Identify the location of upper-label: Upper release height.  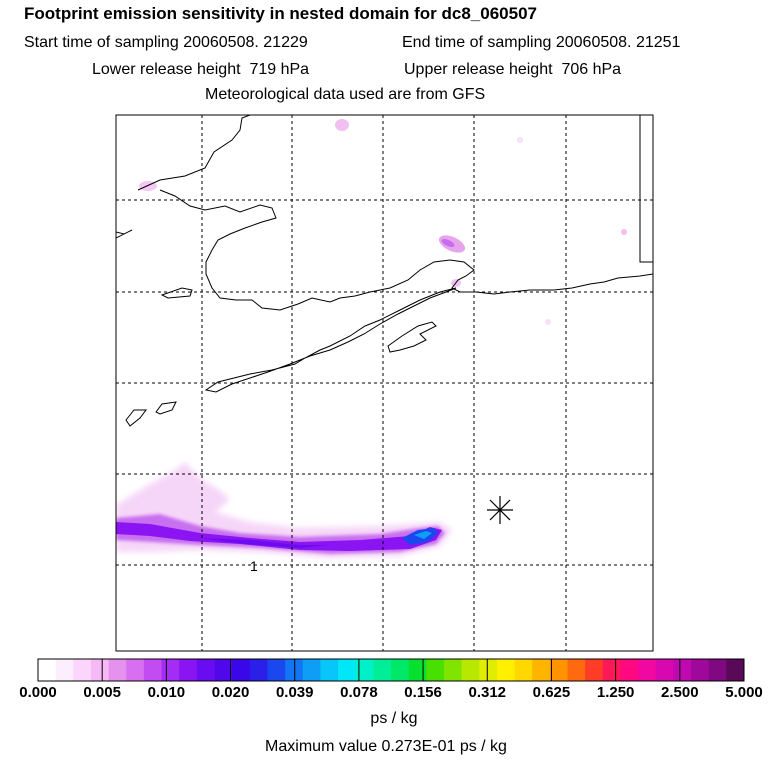
(478, 69).